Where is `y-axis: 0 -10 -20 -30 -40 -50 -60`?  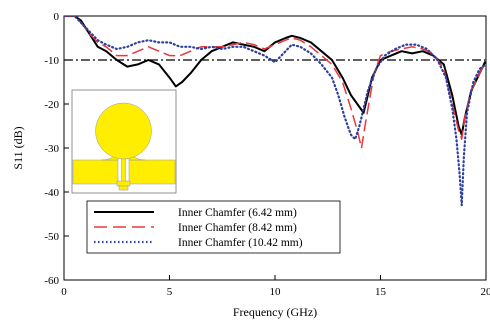 y-axis: 0 -10 -20 -30 -40 -50 -60 is located at coordinates (56, 149).